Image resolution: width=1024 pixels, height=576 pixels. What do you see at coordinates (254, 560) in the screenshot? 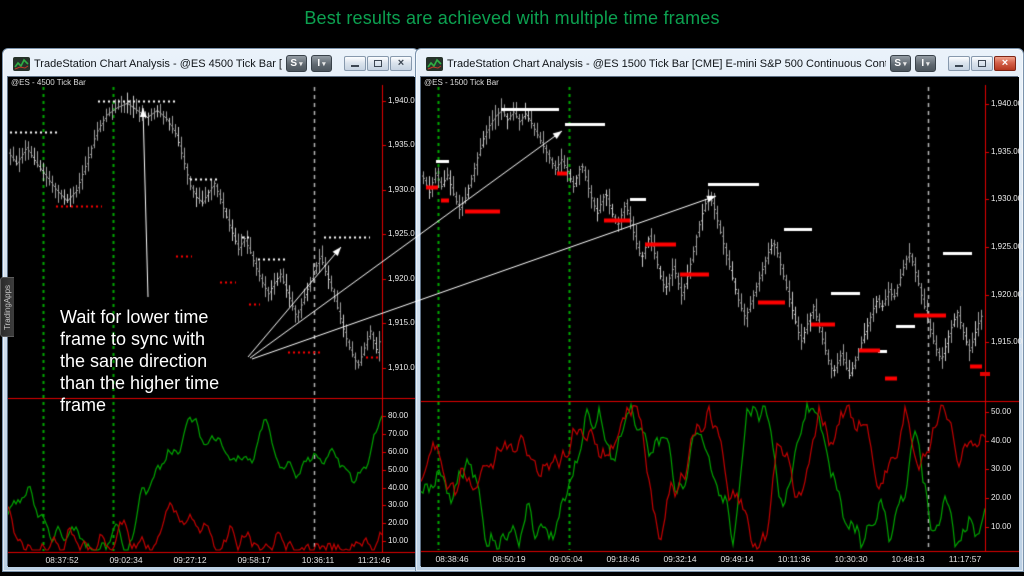
I see `time-tick-label: 09:58:17` at bounding box center [254, 560].